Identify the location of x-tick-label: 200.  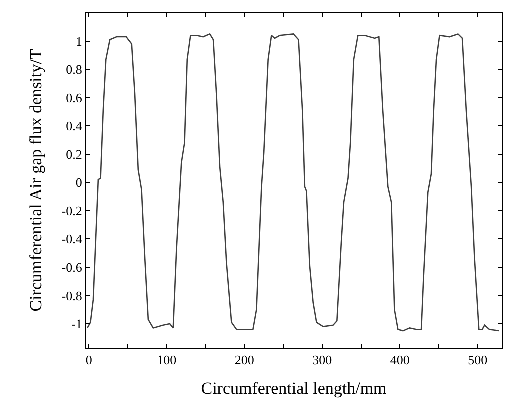
(244, 360).